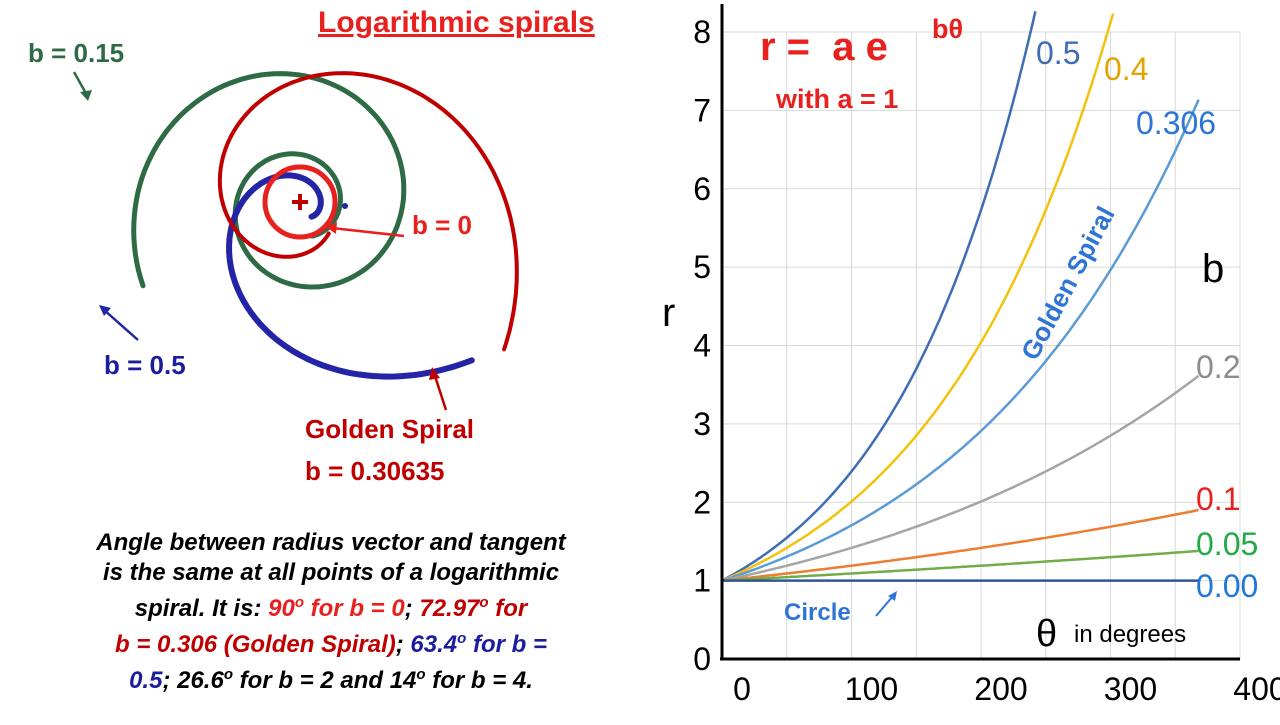 The height and width of the screenshot is (725, 1280). What do you see at coordinates (145, 365) in the screenshot?
I see `label-b05: b = 0.5` at bounding box center [145, 365].